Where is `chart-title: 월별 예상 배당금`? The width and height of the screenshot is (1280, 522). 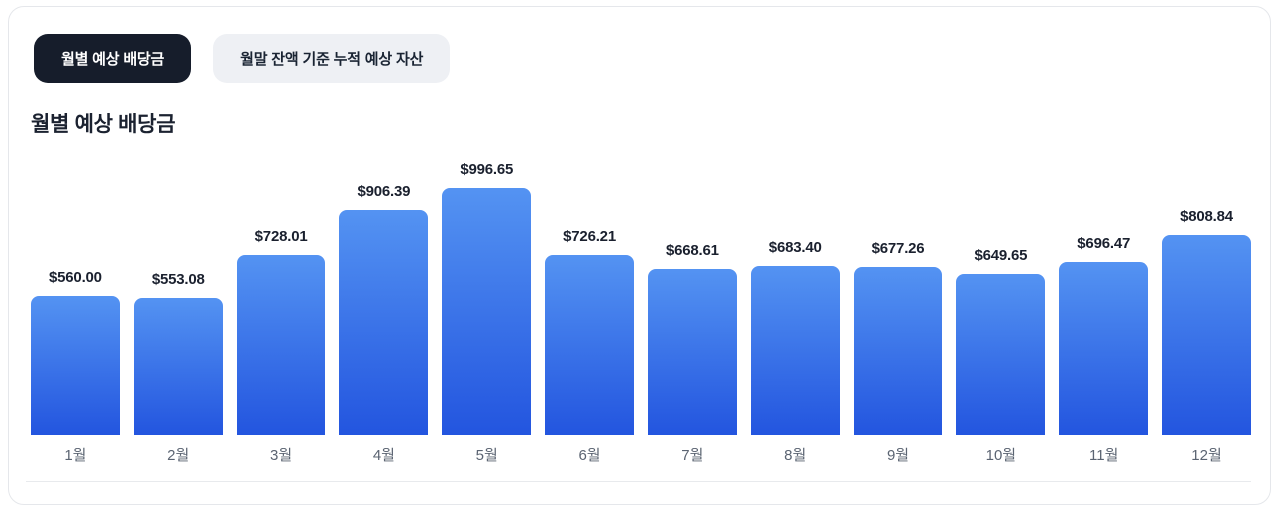
chart-title: 월별 예상 배당금 is located at coordinates (103, 124).